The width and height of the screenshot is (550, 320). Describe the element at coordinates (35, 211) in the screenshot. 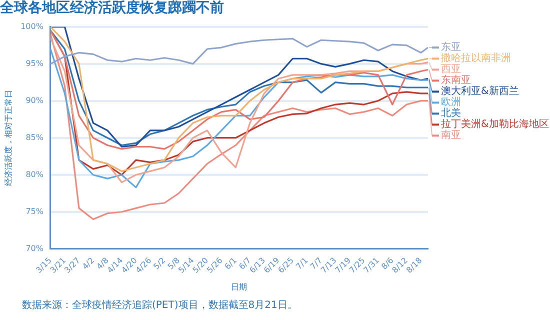

I see `y-tick-label: 75%` at that location.